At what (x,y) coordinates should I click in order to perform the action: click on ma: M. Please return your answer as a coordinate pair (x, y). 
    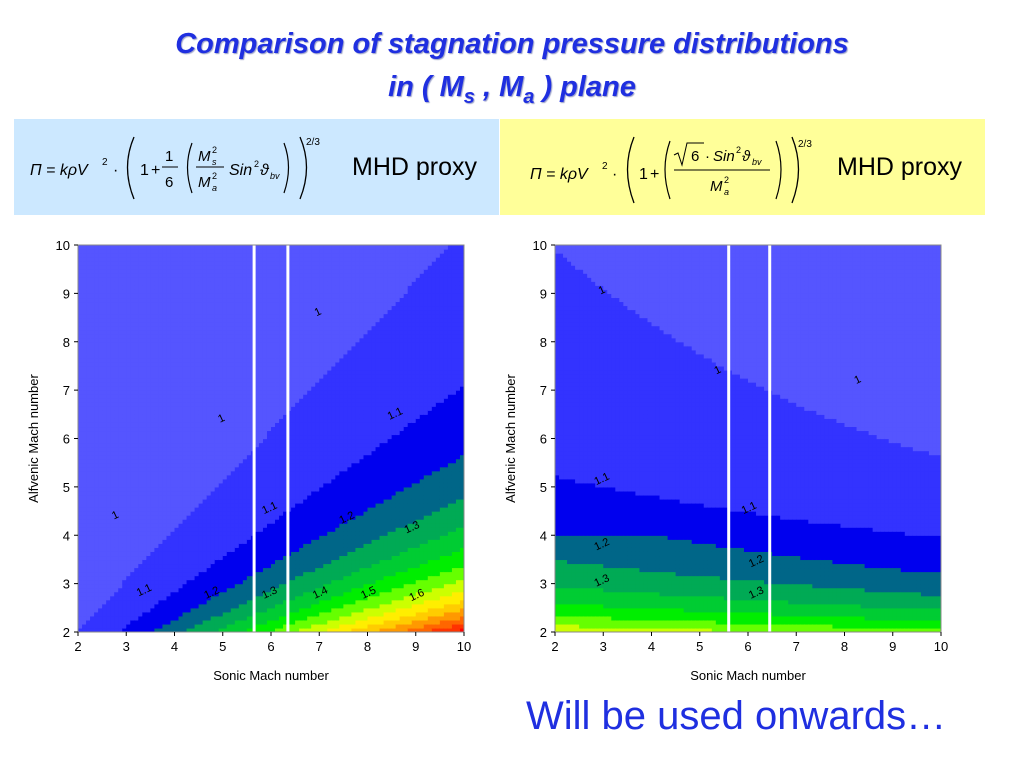
    Looking at the image, I should click on (204, 182).